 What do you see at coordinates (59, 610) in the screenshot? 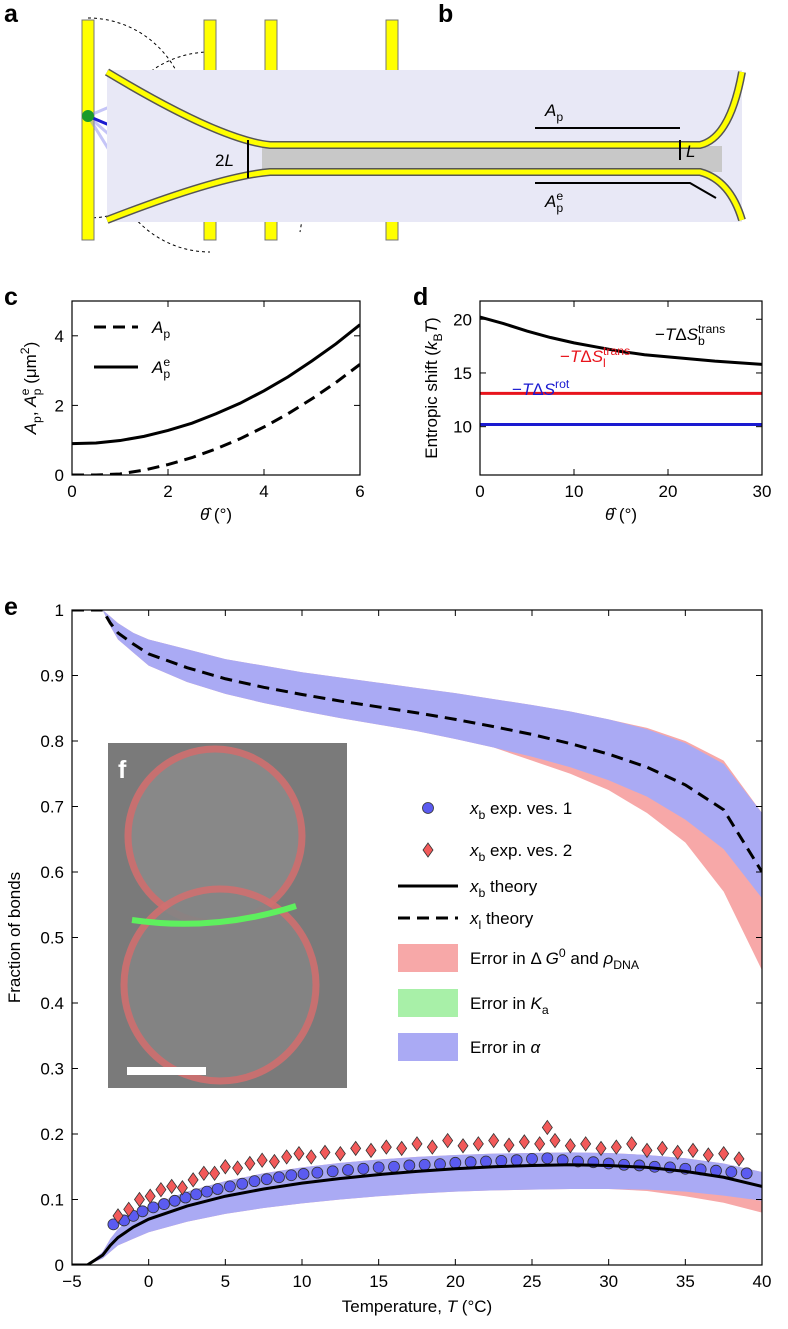
I see `y-tick-label: 1` at bounding box center [59, 610].